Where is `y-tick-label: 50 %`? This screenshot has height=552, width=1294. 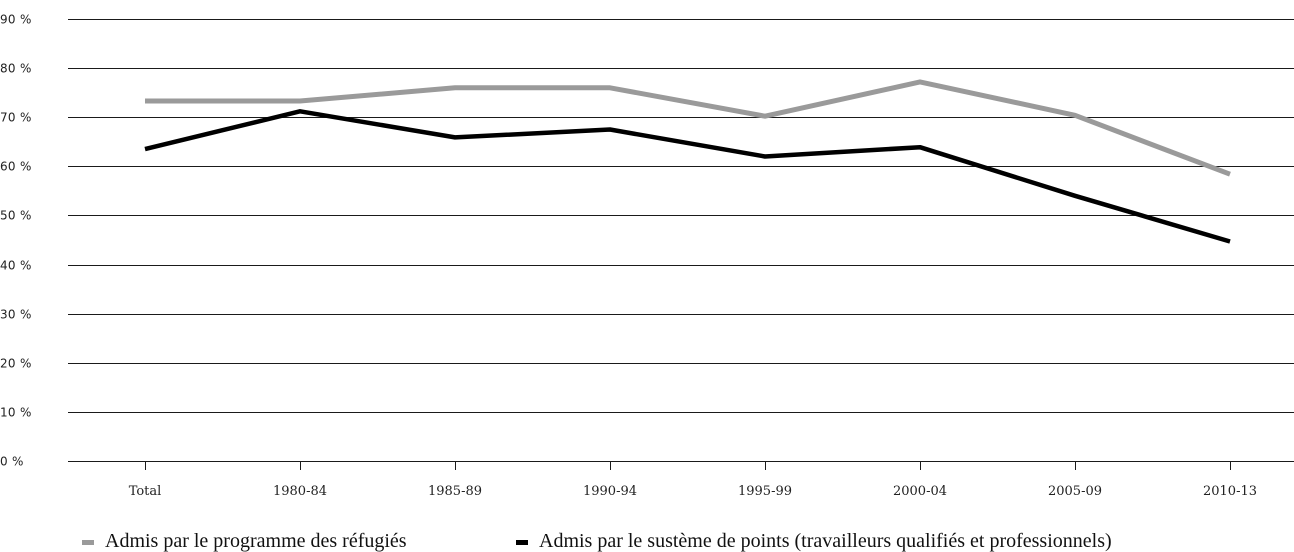 y-tick-label: 50 % is located at coordinates (16, 216).